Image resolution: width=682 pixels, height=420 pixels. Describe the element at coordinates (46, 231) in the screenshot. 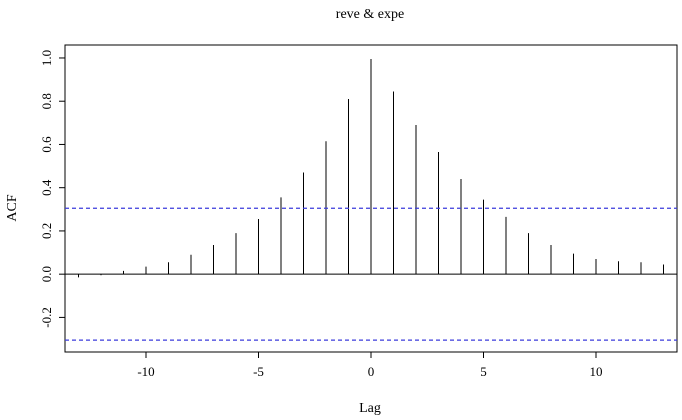

I see `y-tick-label: 0.2` at that location.